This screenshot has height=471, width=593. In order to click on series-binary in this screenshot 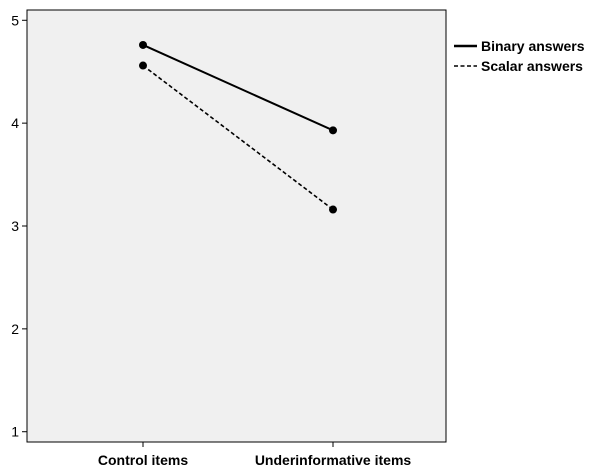, I will do `click(238, 87)`.